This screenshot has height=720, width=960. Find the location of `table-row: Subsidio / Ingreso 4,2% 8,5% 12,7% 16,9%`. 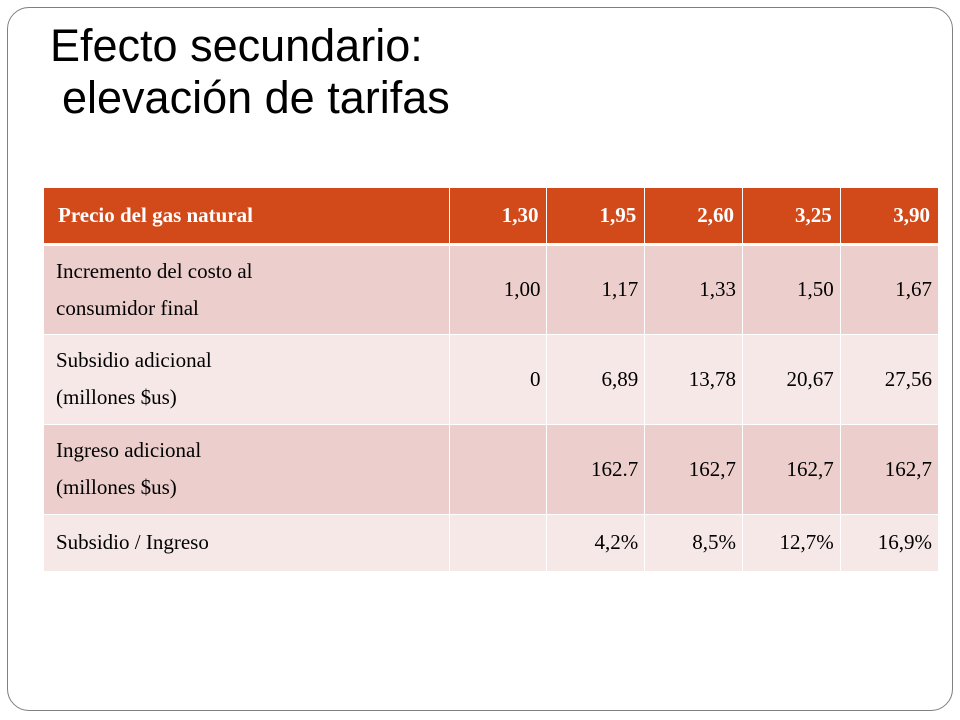

table-row: Subsidio / Ingreso 4,2% 8,5% 12,7% 16,9% is located at coordinates (491, 543).